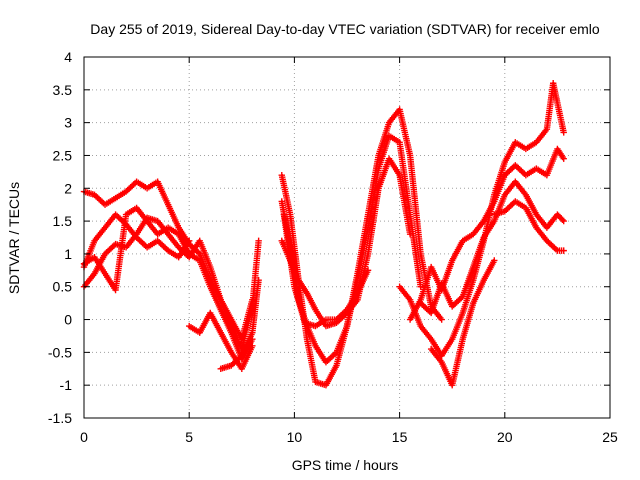  I want to click on y-tick-label: -1.5, so click(60, 418).